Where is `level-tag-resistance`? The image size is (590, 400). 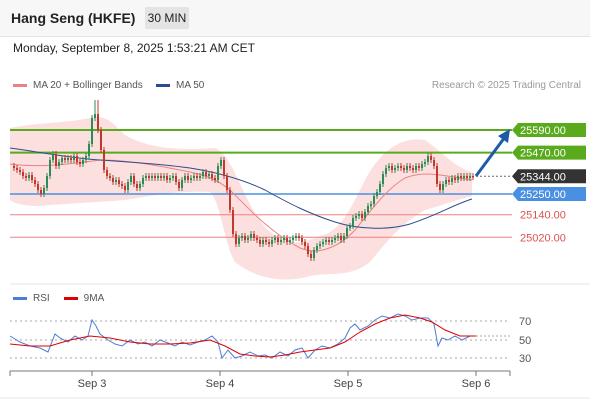
level-tag-resistance is located at coordinates (549, 130).